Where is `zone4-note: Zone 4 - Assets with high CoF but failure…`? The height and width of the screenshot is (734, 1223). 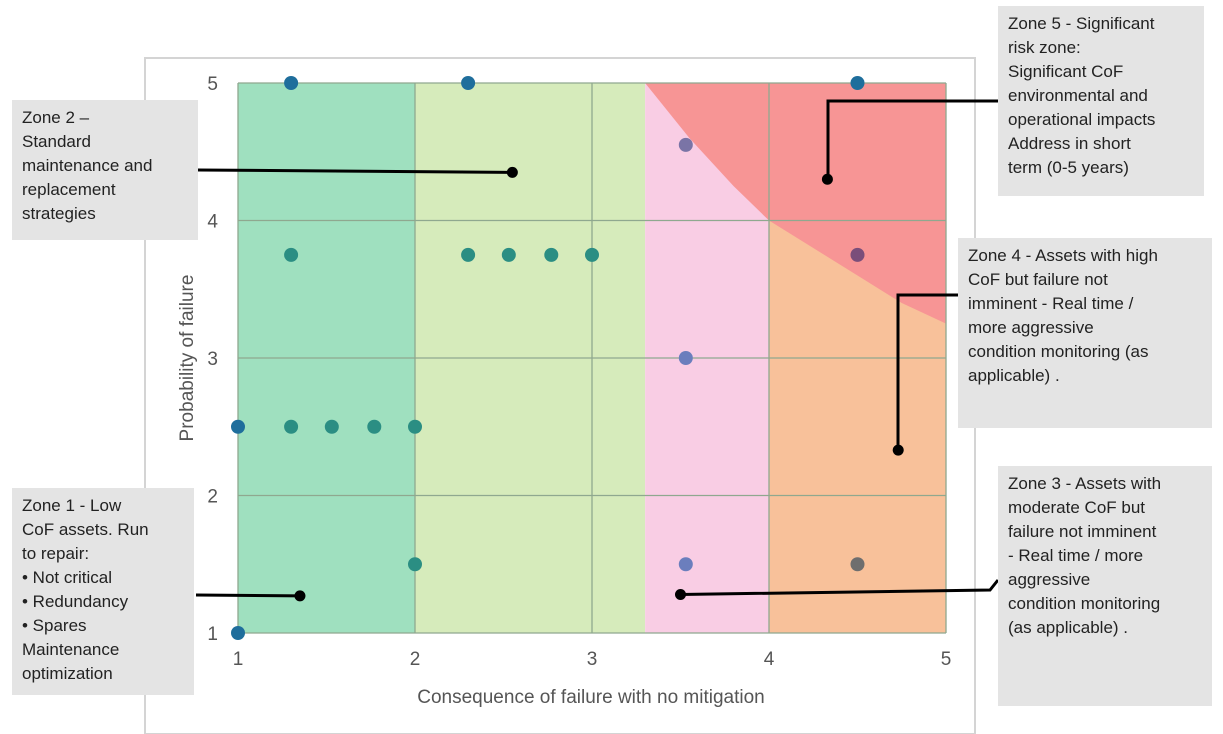 zone4-note: Zone 4 - Assets with high CoF but failure… is located at coordinates (1085, 333).